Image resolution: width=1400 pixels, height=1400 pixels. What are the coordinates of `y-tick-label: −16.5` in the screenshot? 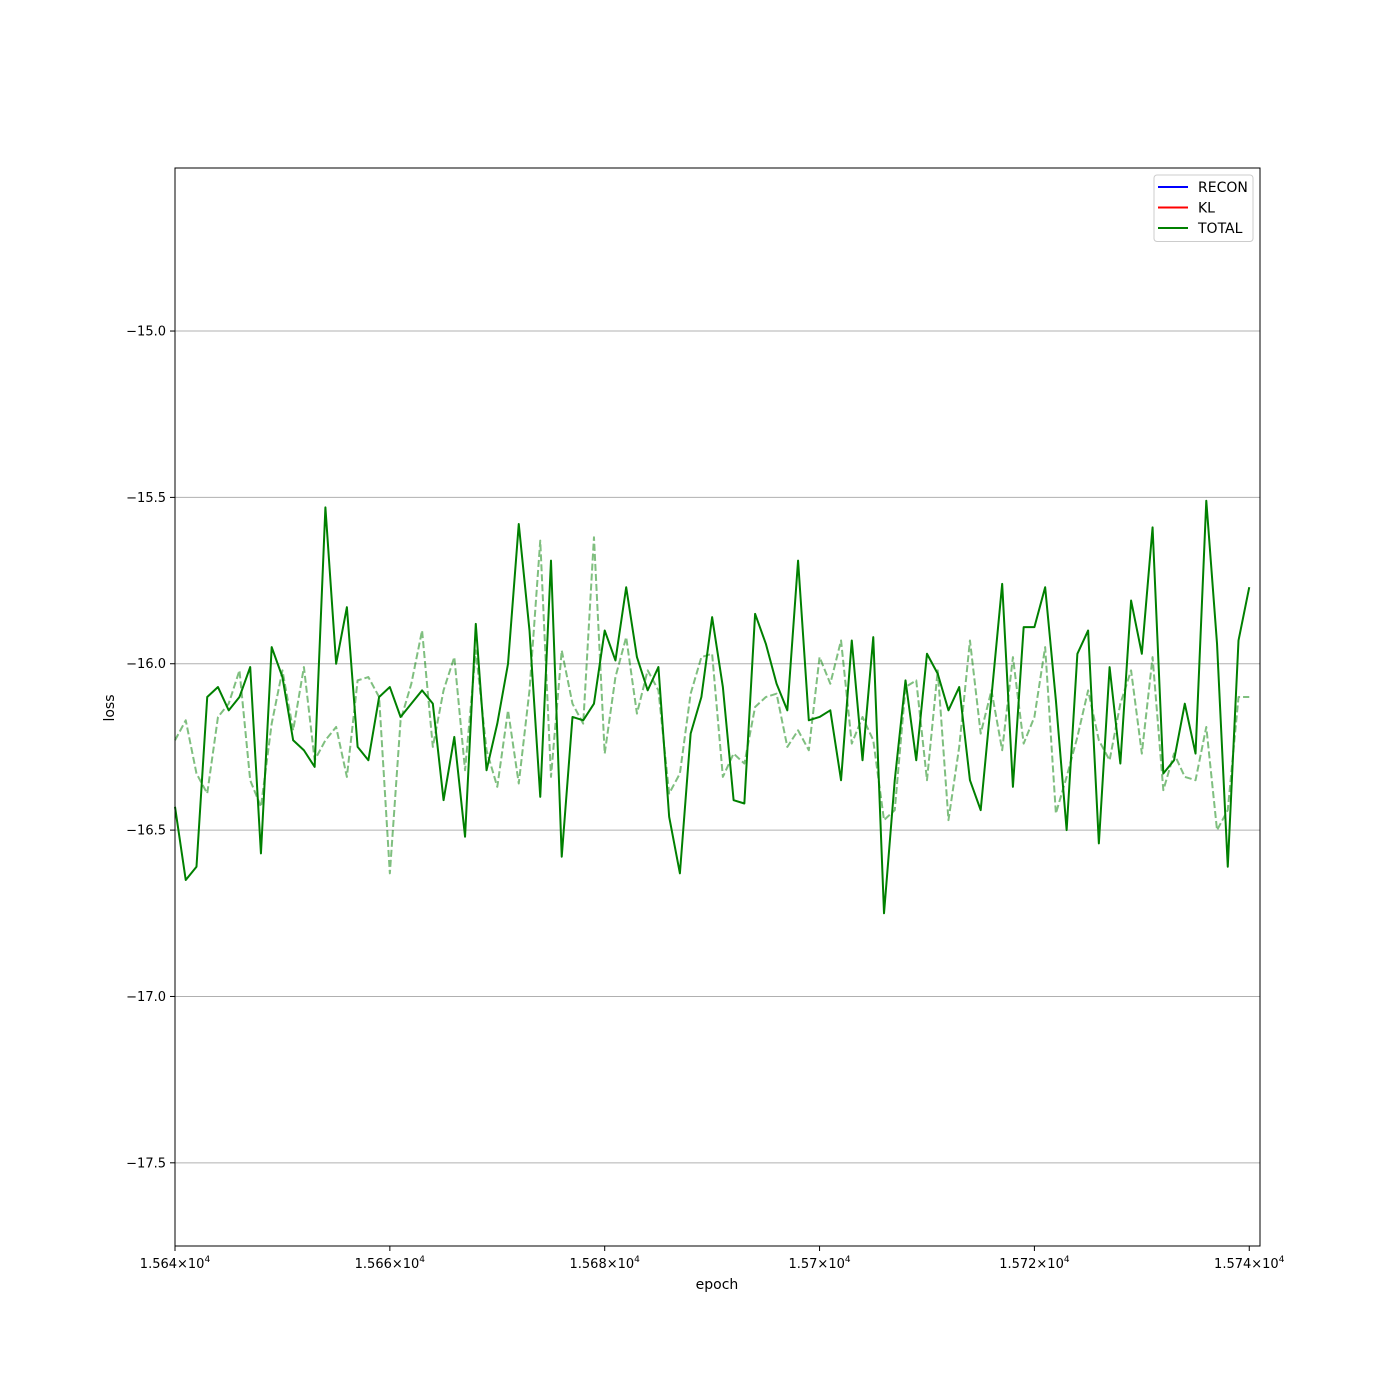 It's located at (146, 831).